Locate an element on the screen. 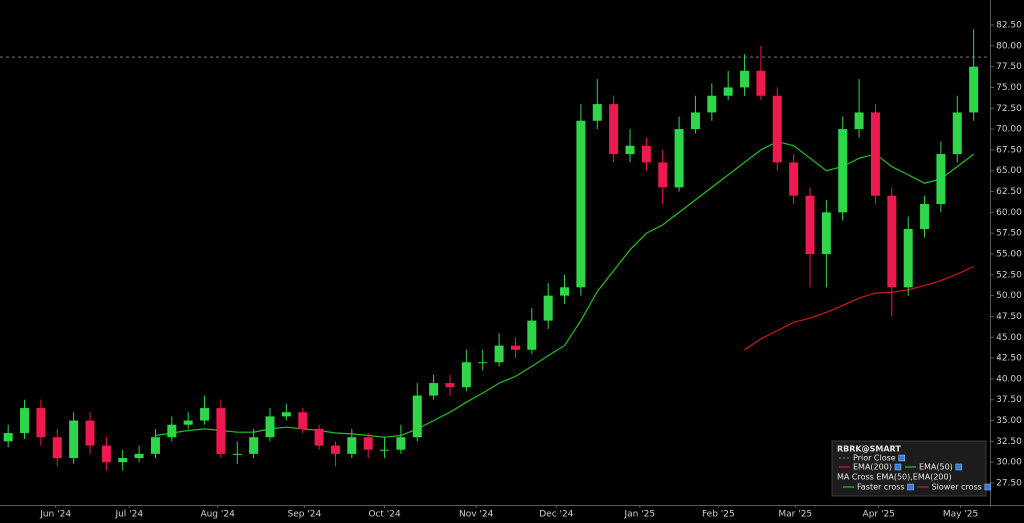 Image resolution: width=1024 pixels, height=523 pixels. y-tick-label: 60.00 is located at coordinates (1009, 213).